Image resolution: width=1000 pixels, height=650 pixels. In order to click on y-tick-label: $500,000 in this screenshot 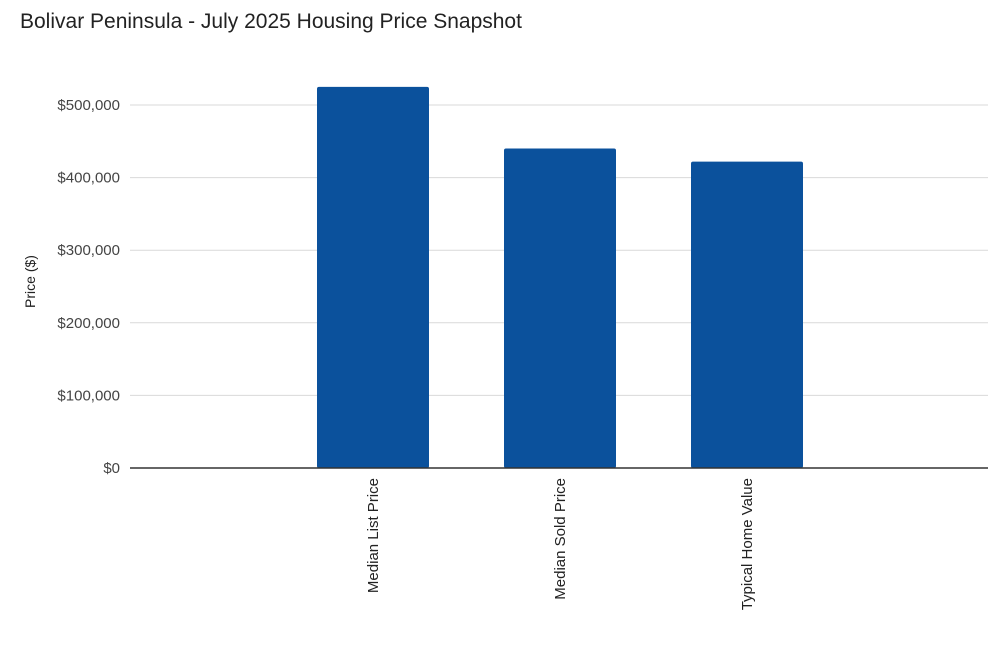, I will do `click(88, 105)`.